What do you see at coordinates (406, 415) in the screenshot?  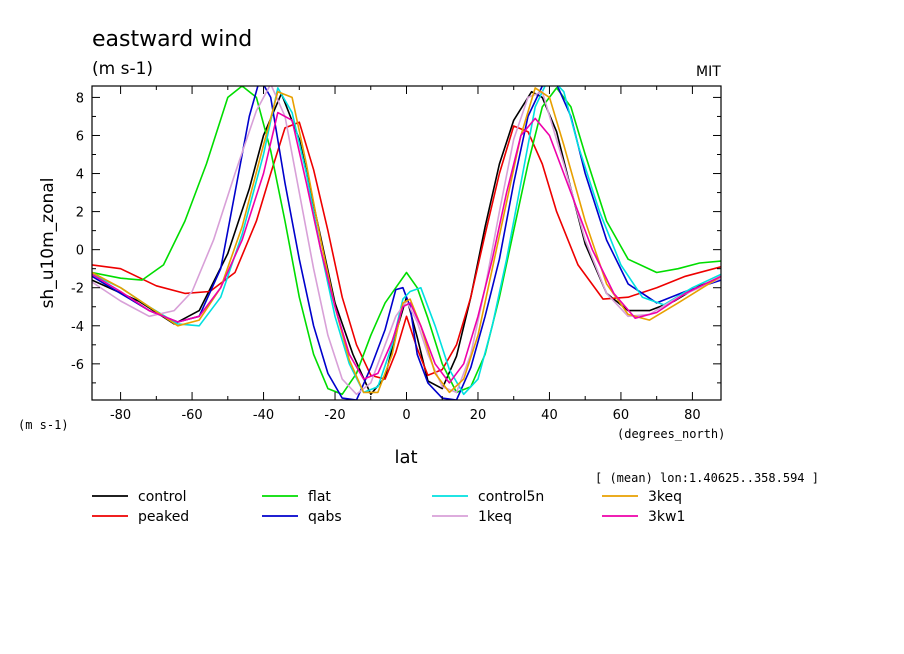 I see `x-tick-label: 0` at bounding box center [406, 415].